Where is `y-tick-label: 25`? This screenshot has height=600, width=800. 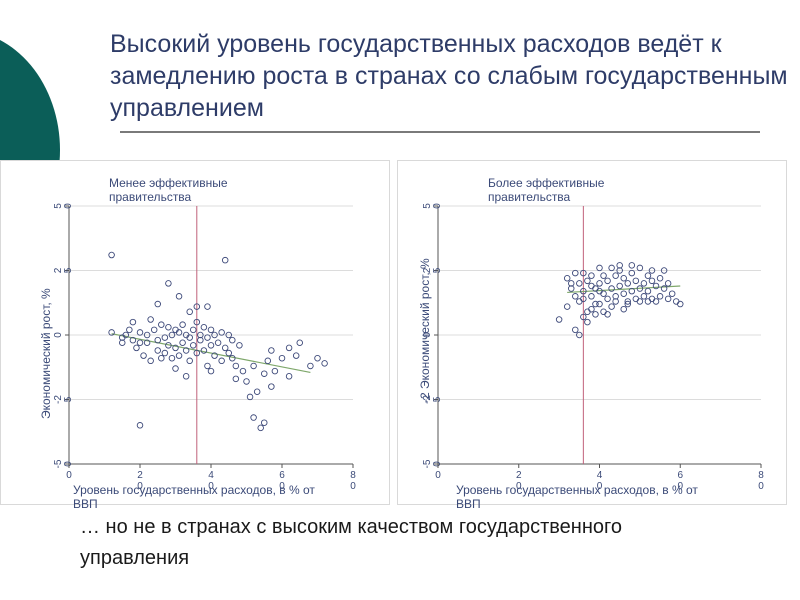 y-tick-label: 25 is located at coordinates (432, 270).